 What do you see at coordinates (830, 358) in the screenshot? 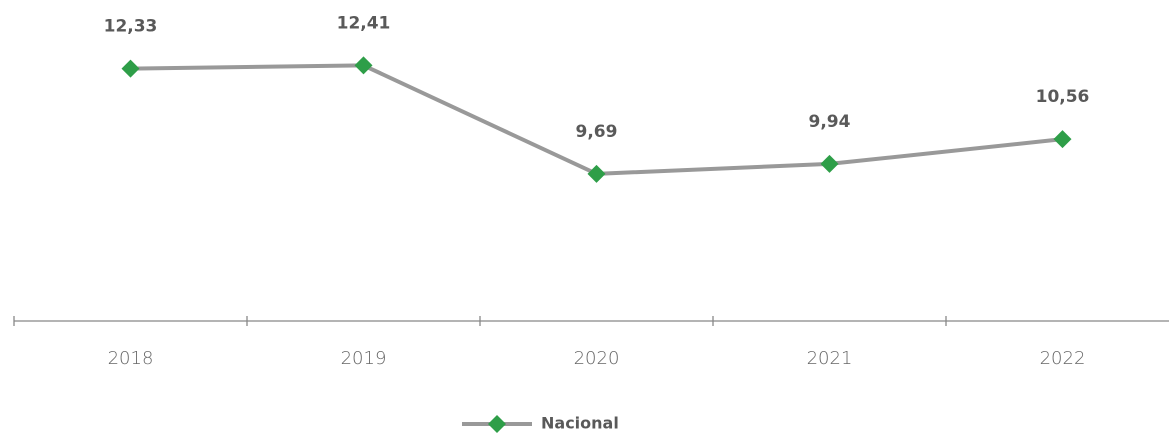
I see `x-tick-label: 2021` at bounding box center [830, 358].